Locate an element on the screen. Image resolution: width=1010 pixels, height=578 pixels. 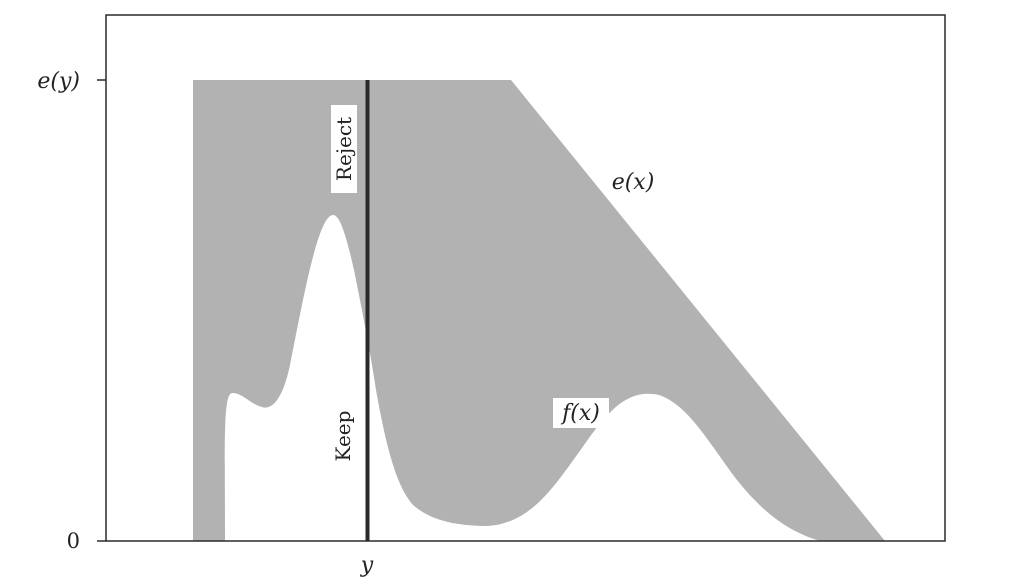
y-tick-label-bottom: 0 is located at coordinates (73, 541).